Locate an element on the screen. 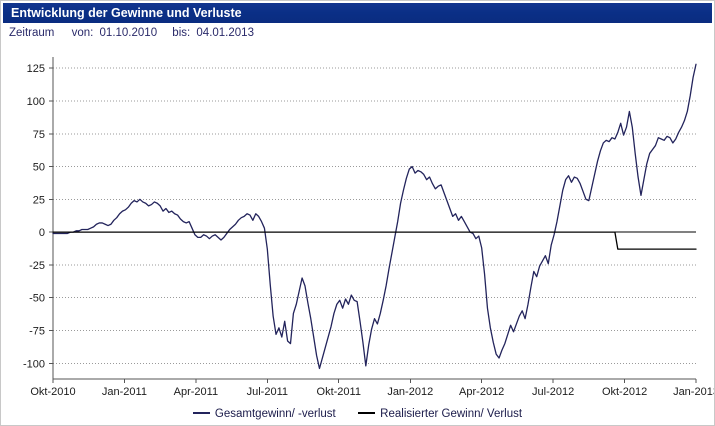 This screenshot has width=715, height=426. period-to-value: 04.01.2013 is located at coordinates (225, 33).